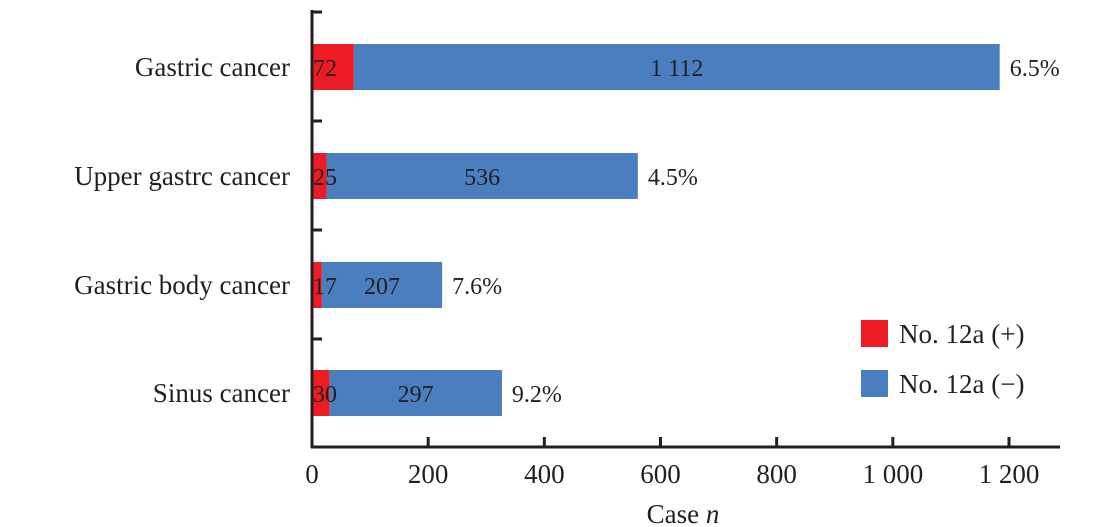 This screenshot has width=1106, height=527. I want to click on x-tick-label: 400, so click(544, 474).